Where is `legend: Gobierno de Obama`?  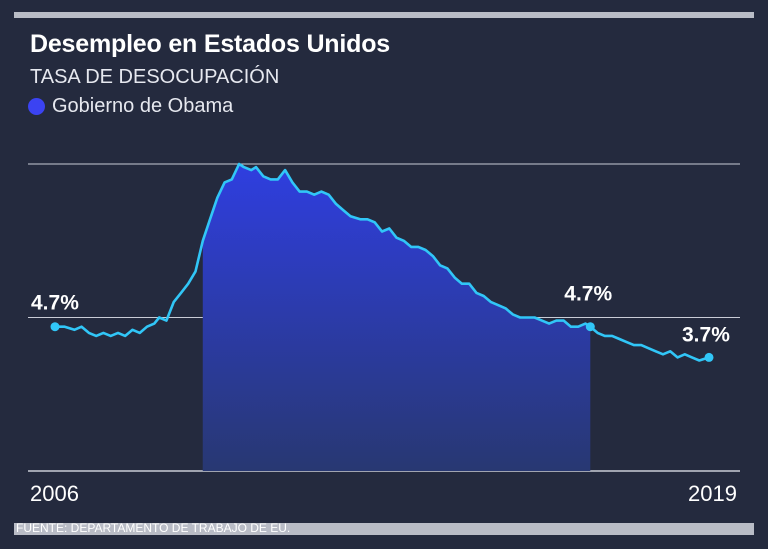 legend: Gobierno de Obama is located at coordinates (130, 106).